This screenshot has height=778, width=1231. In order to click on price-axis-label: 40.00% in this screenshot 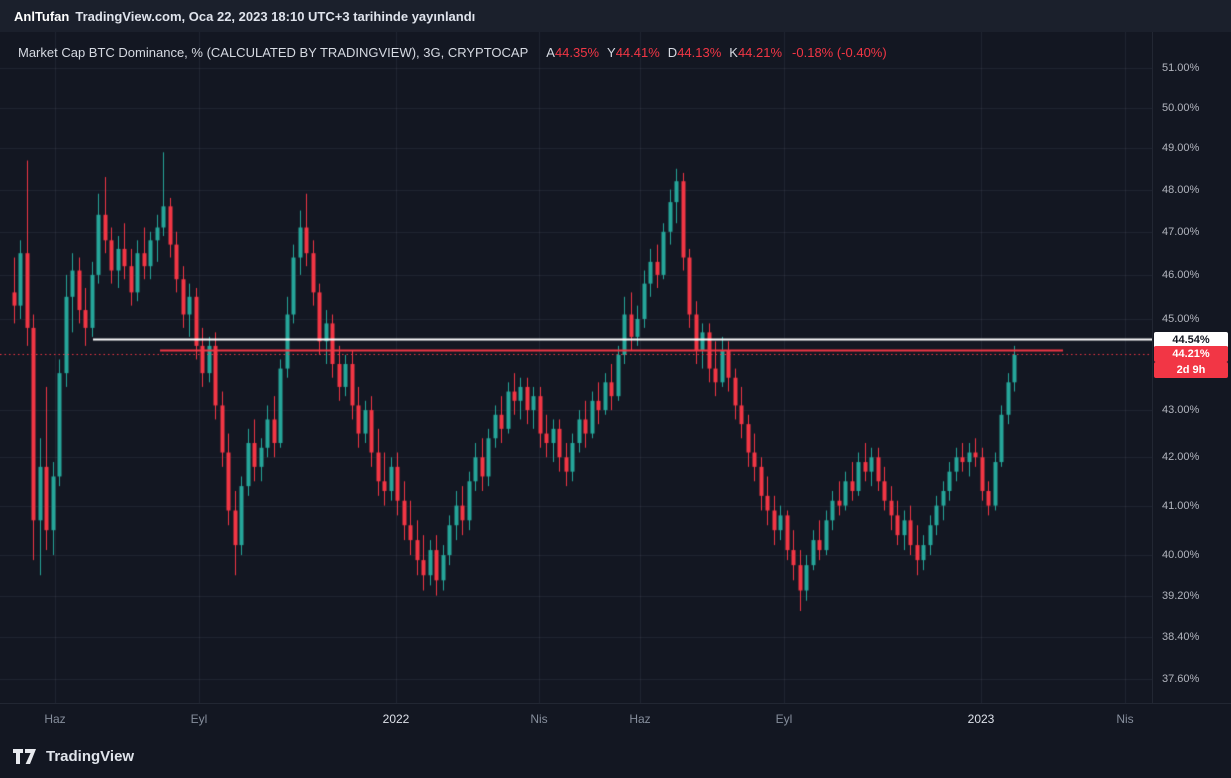, I will do `click(1181, 555)`.